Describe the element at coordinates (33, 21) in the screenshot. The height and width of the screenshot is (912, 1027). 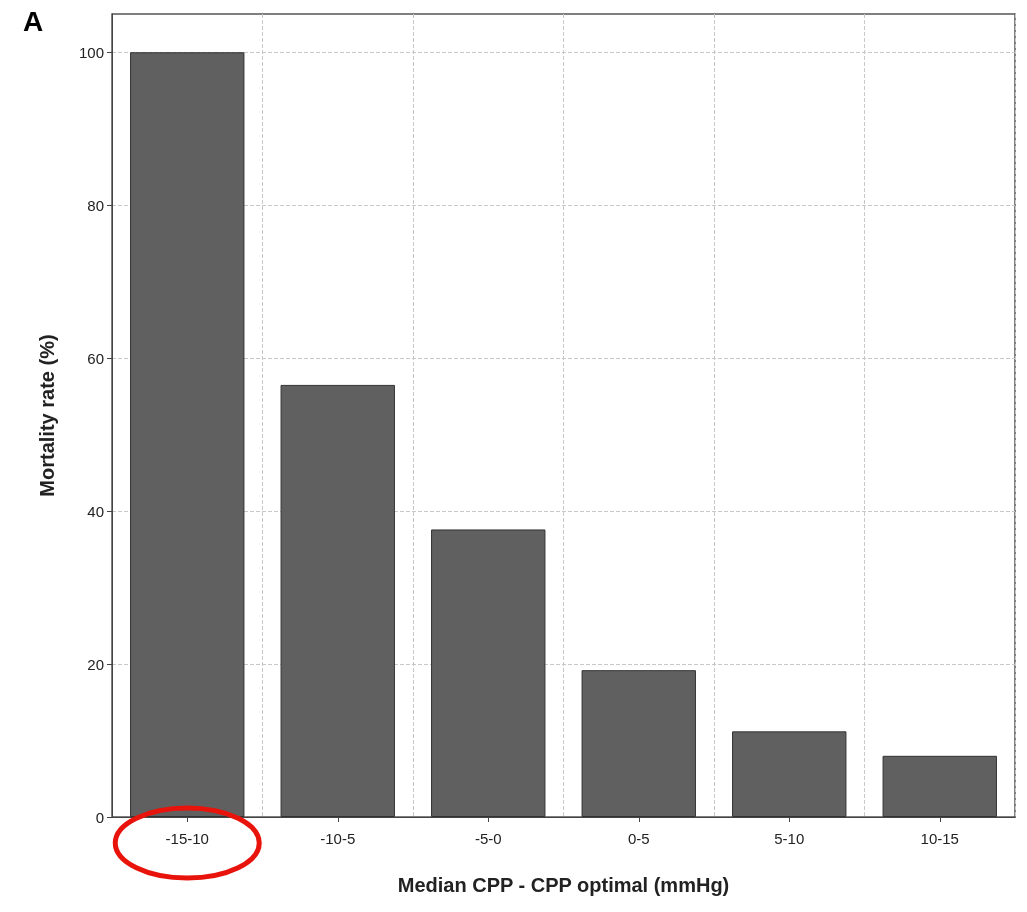
I see `chart-title: A` at that location.